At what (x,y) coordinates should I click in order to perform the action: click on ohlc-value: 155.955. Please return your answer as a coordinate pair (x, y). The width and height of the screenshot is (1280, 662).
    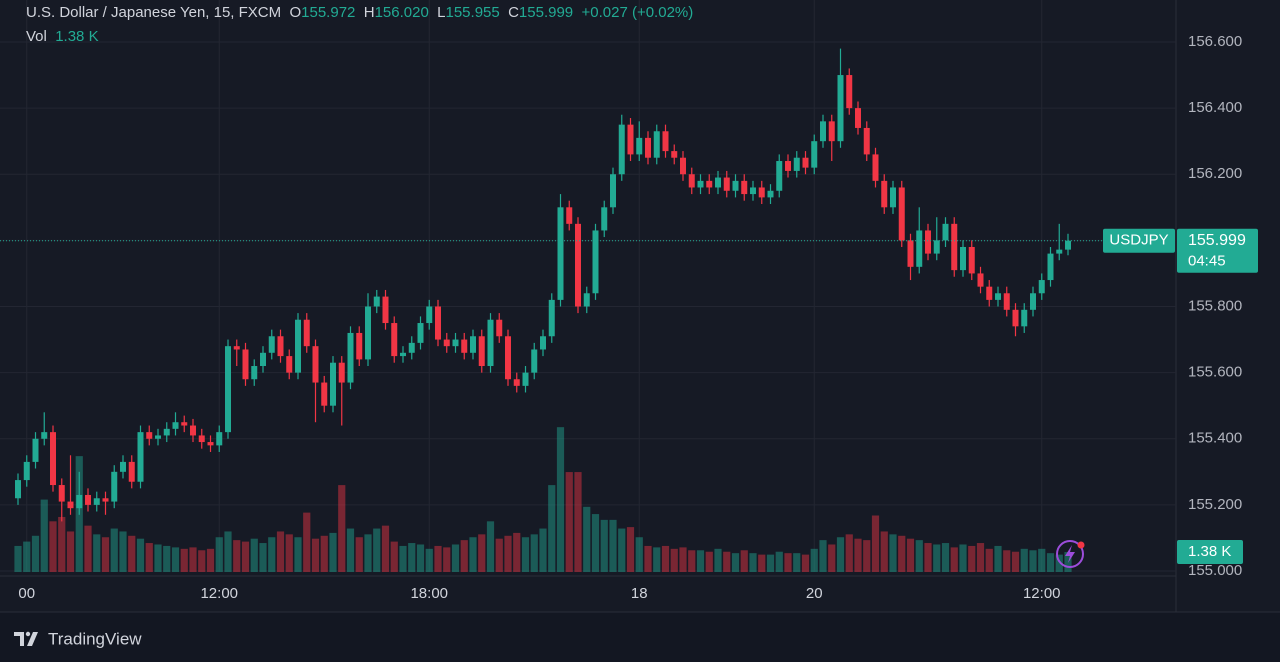
    Looking at the image, I should click on (472, 12).